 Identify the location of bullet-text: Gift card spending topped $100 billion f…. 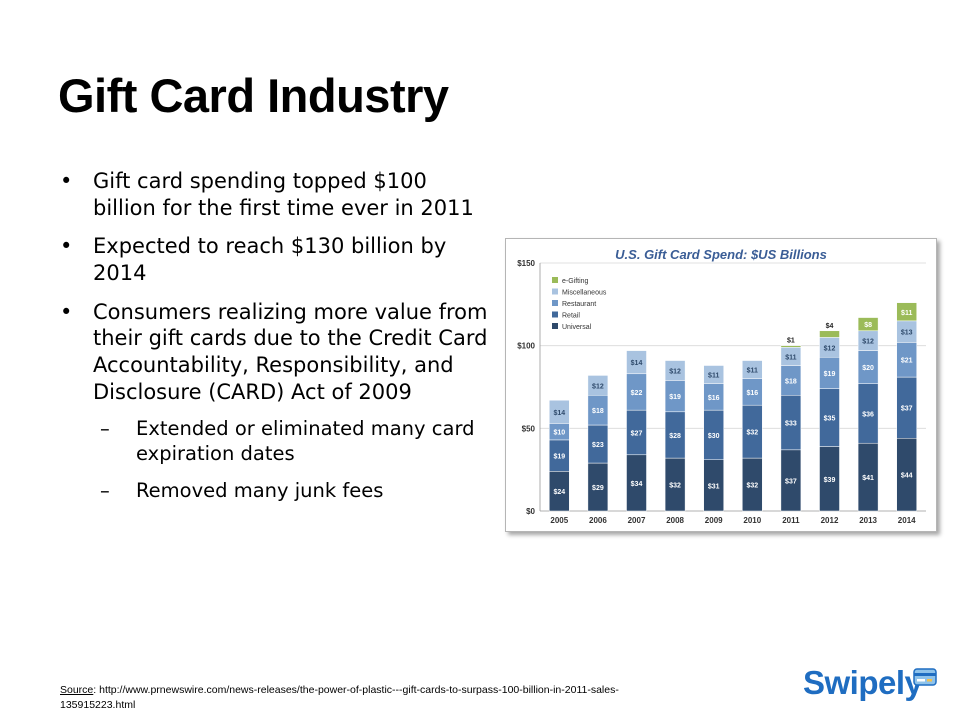
(283, 194).